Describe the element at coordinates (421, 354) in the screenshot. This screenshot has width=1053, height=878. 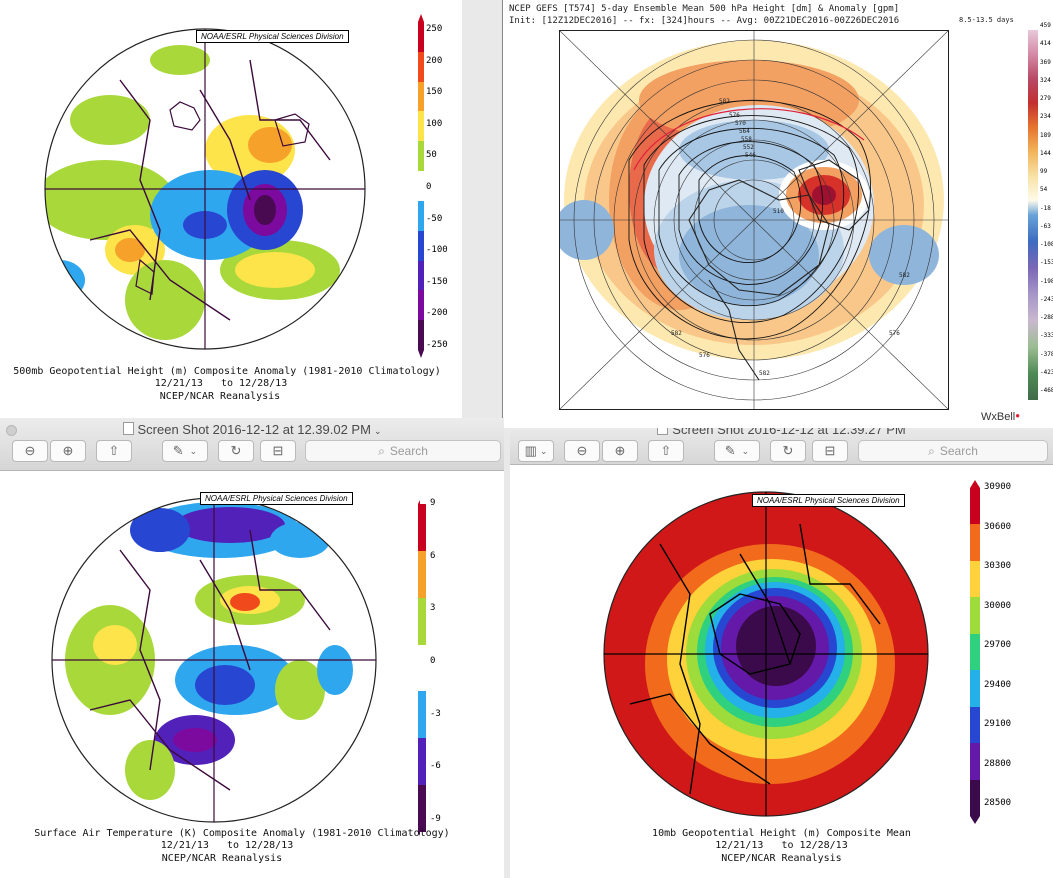
I see `colorbar-bottom-arrow` at that location.